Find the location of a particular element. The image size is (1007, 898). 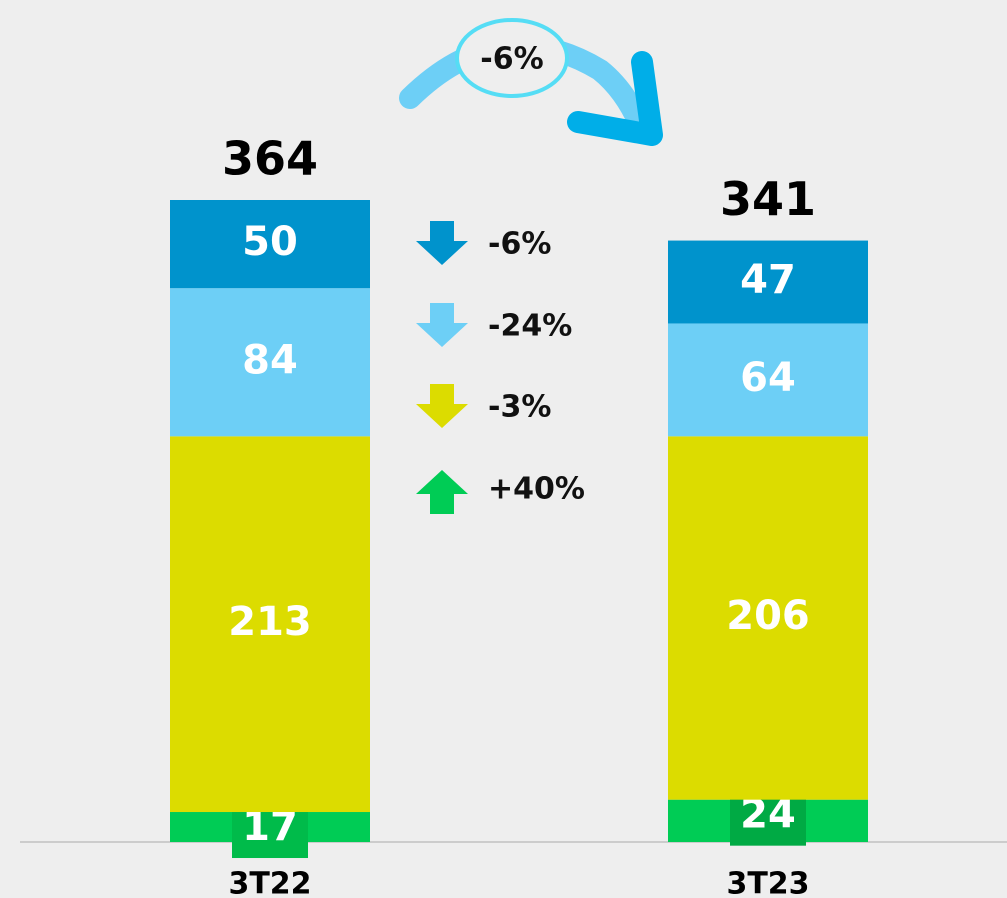

segment-label: 84 is located at coordinates (270, 360).